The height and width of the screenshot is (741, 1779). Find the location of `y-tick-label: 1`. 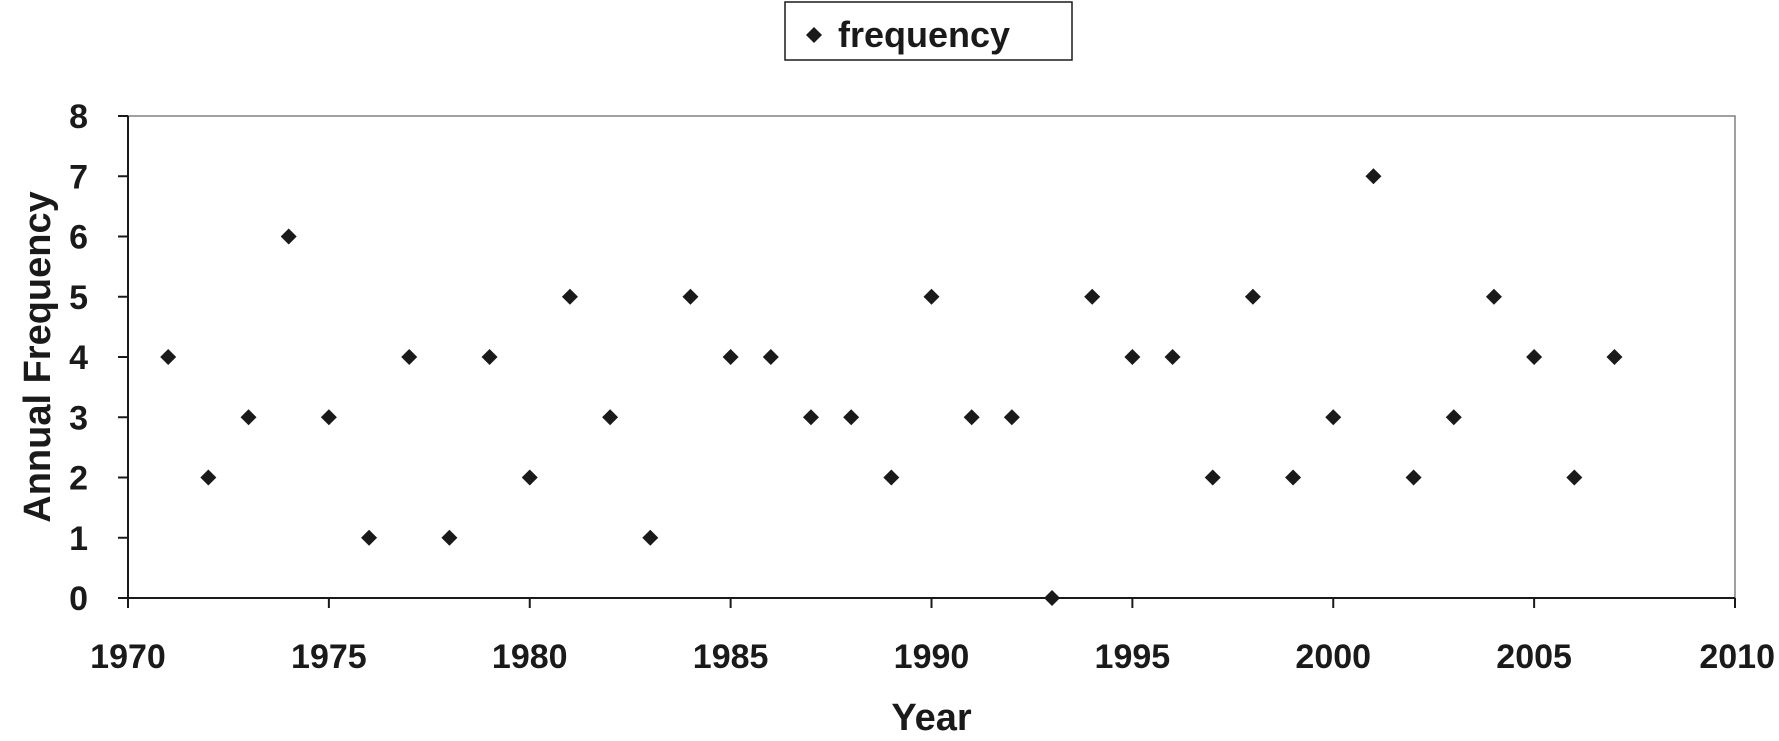

y-tick-label: 1 is located at coordinates (78, 539).